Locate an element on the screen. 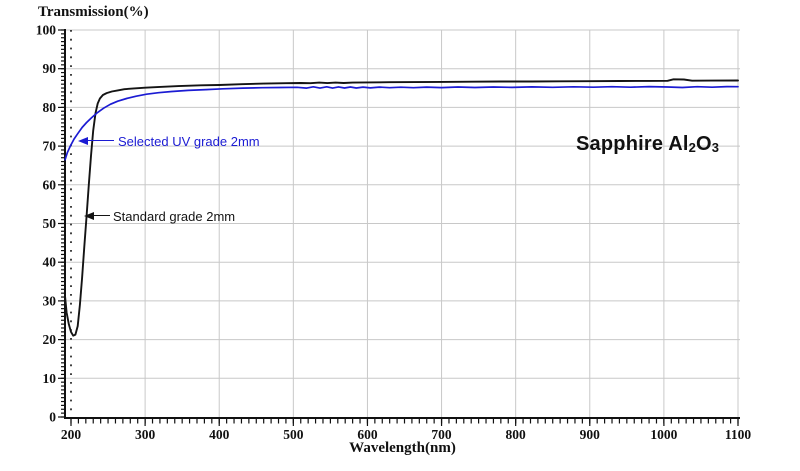  material-mid: O is located at coordinates (704, 144).